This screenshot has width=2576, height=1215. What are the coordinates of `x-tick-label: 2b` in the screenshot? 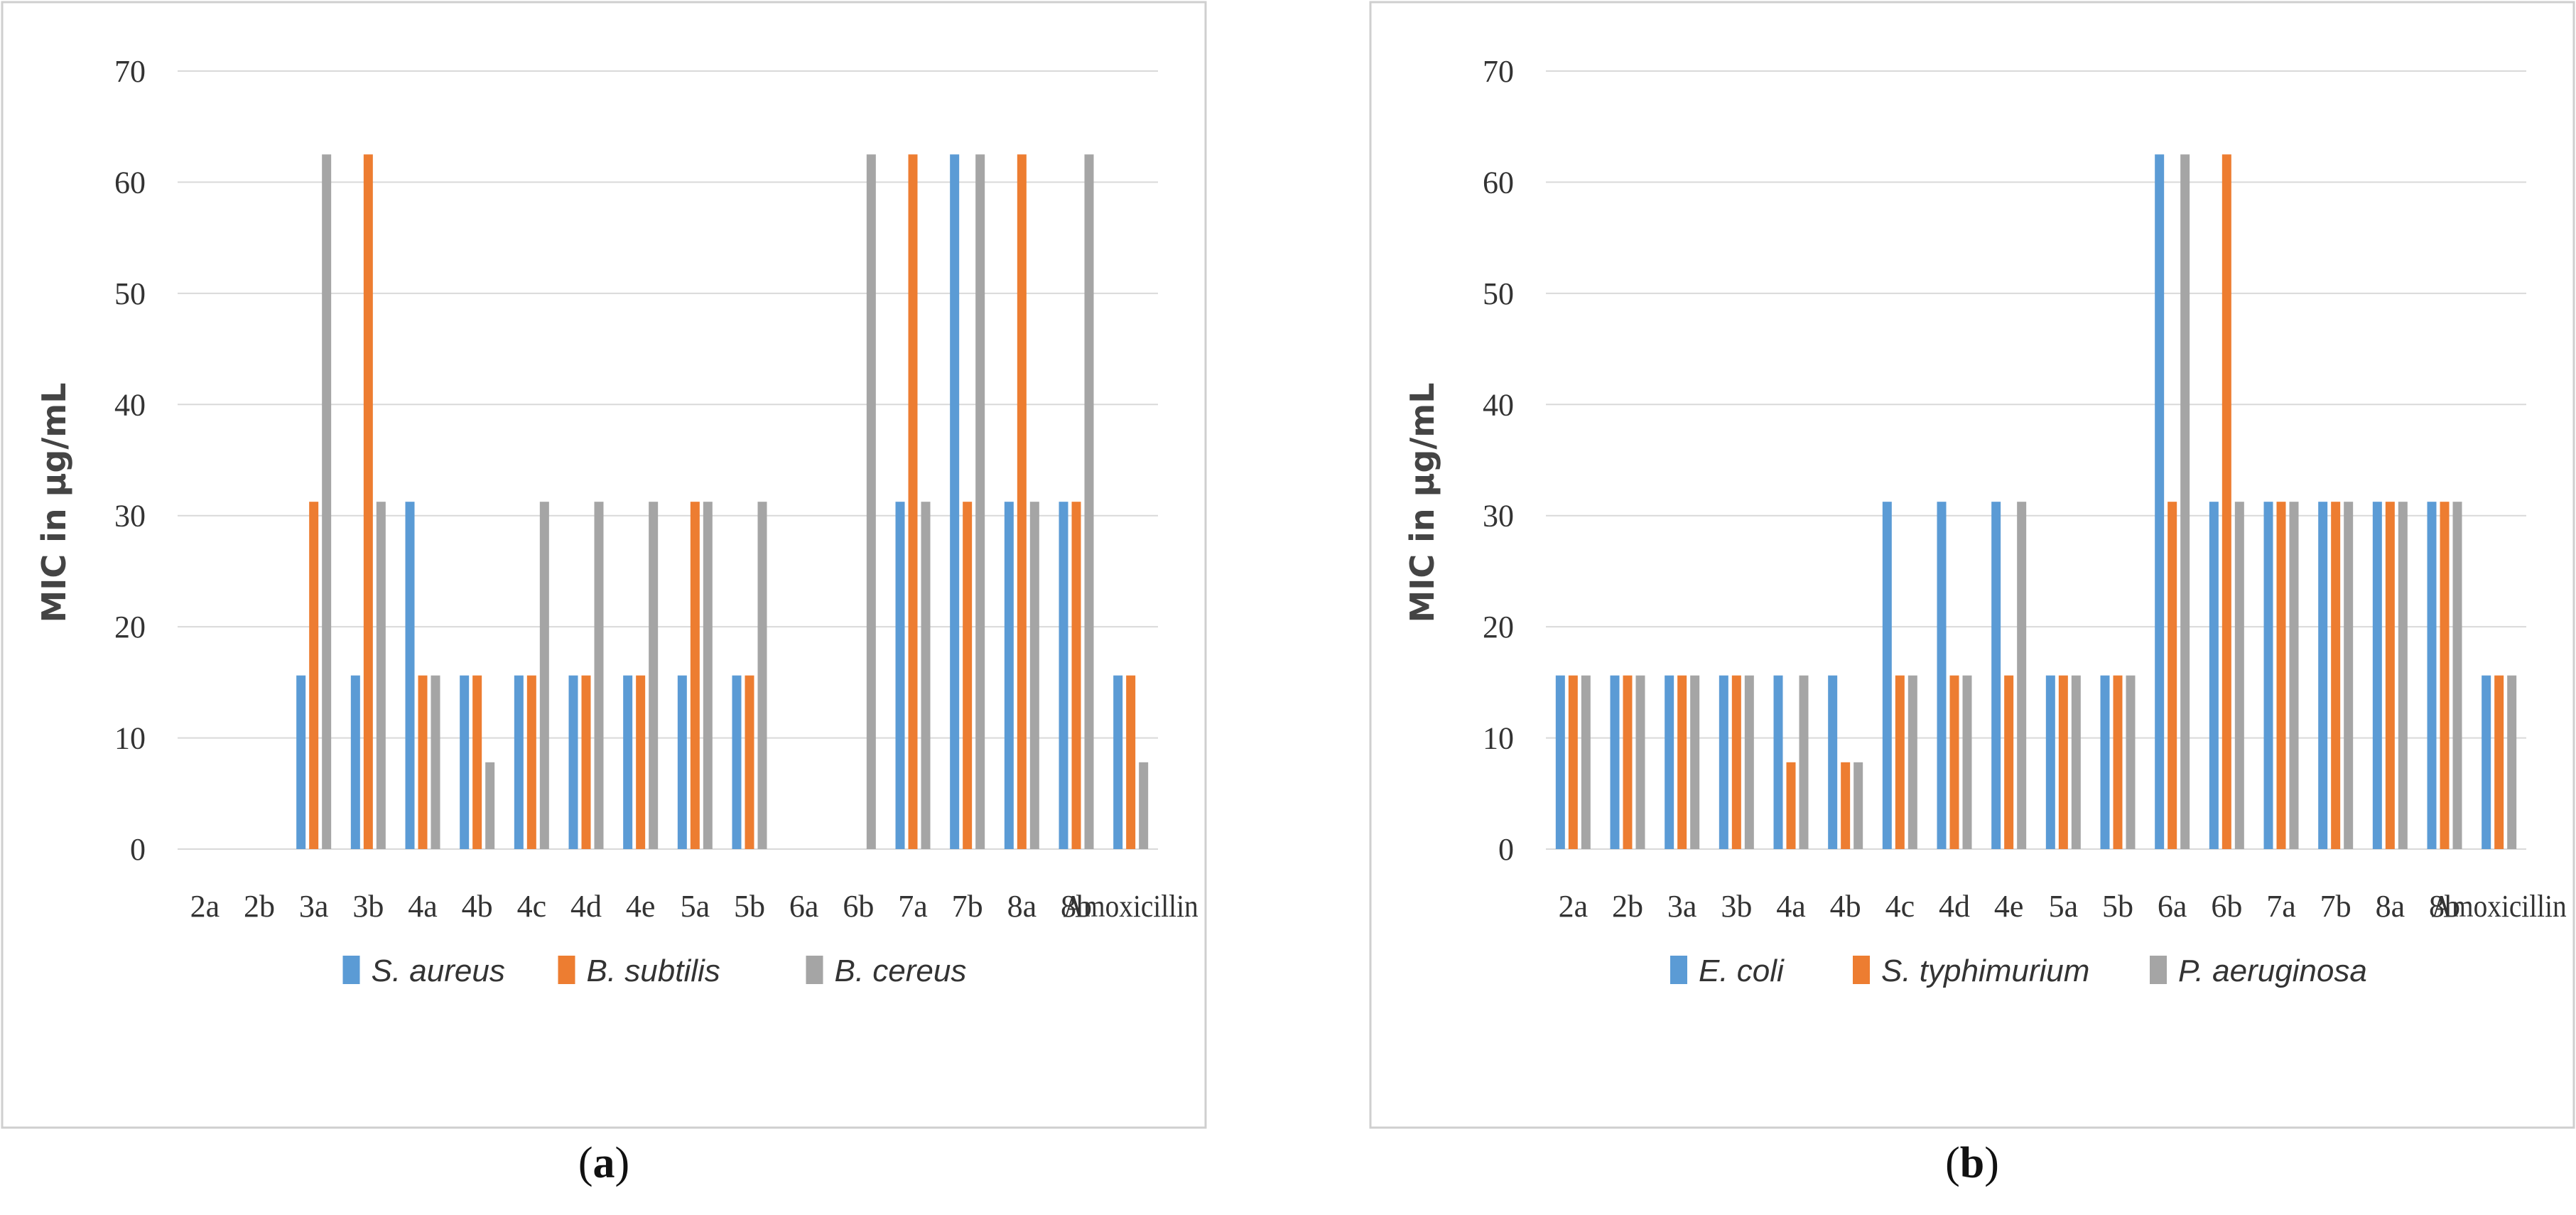 It's located at (1627, 906).